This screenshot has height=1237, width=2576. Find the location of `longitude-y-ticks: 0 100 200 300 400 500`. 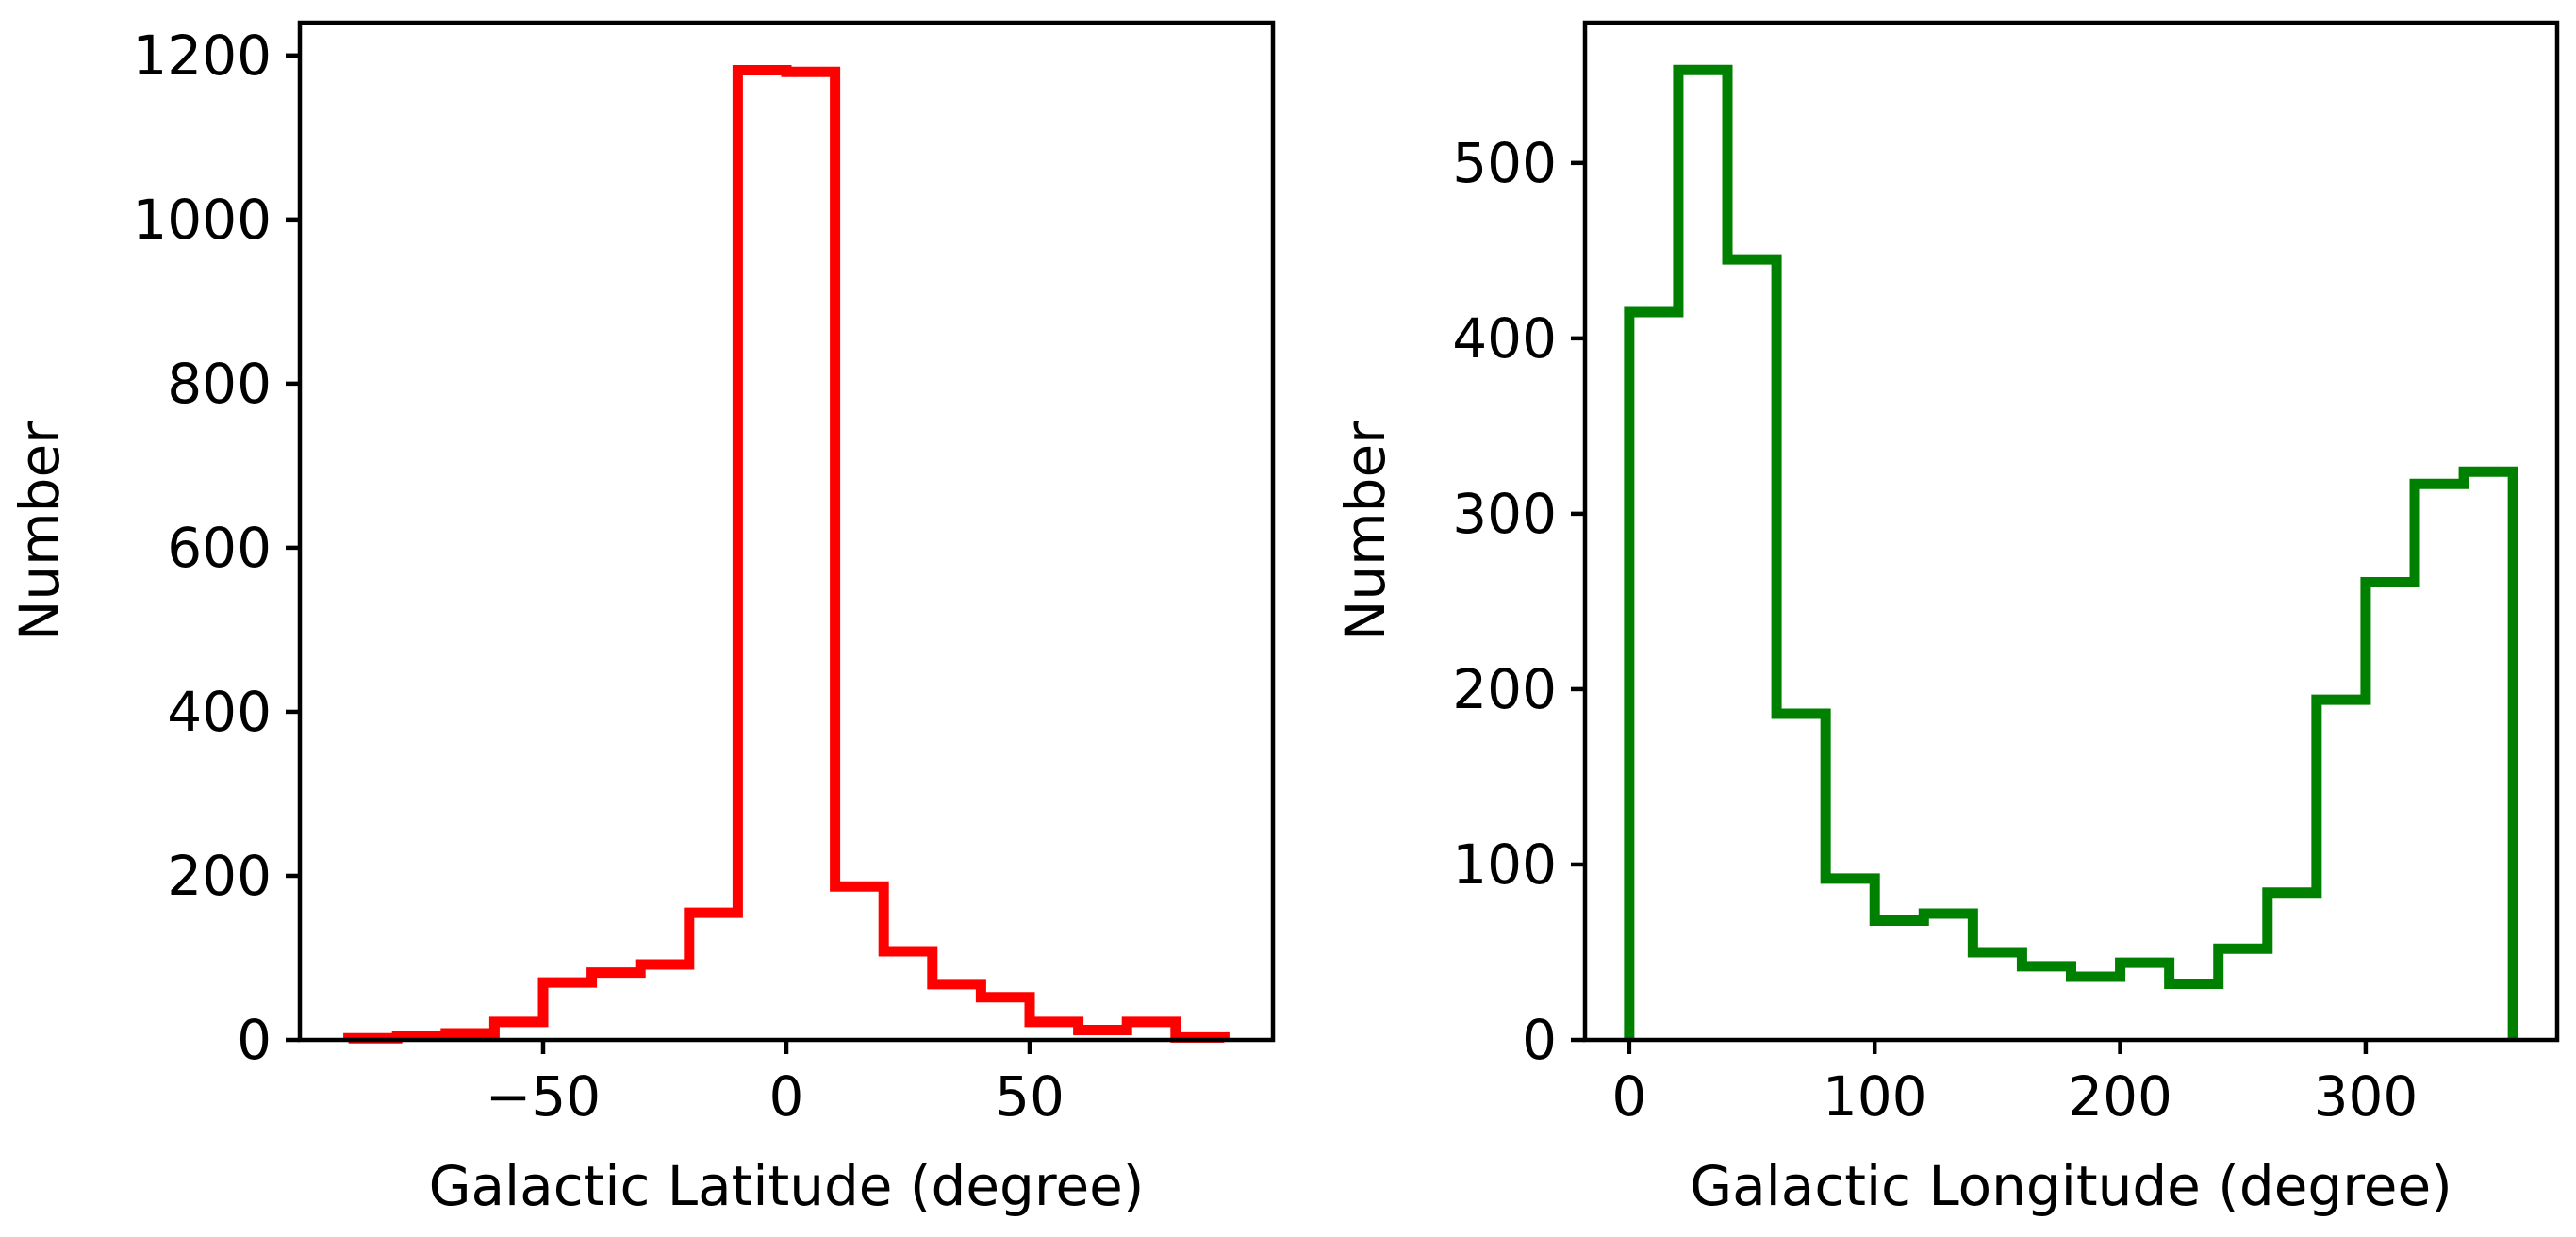

longitude-y-ticks: 0 100 200 300 400 500 is located at coordinates (1518, 601).